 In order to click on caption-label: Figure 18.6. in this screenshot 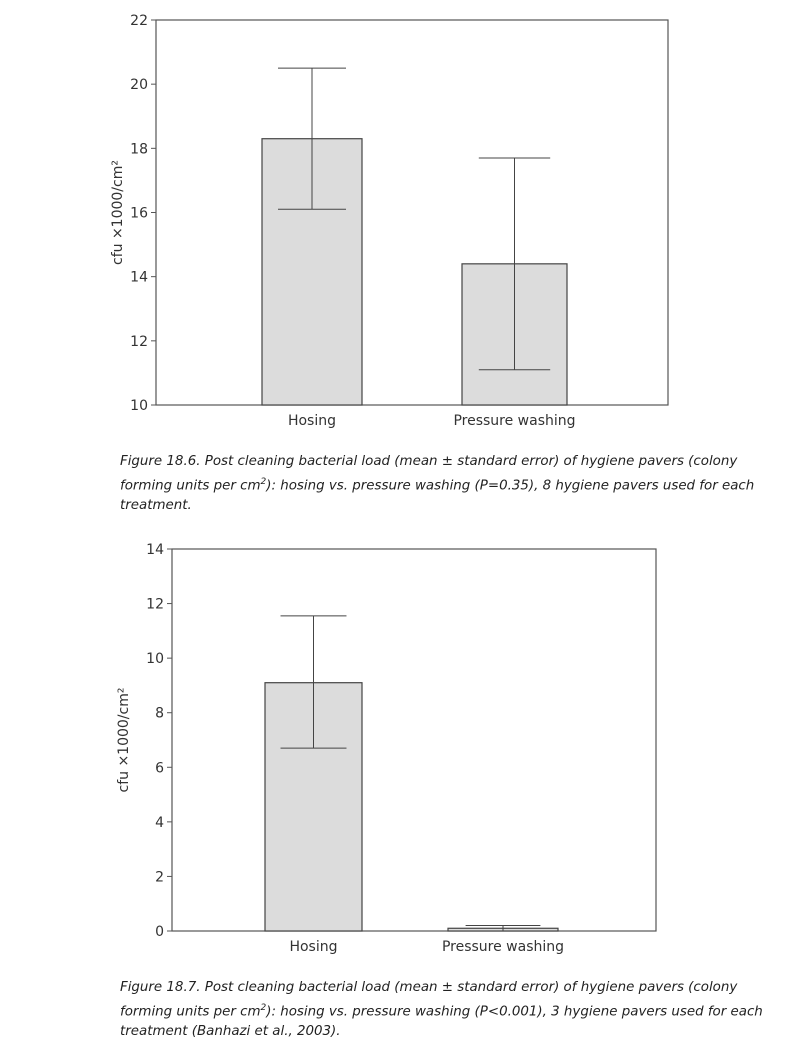, I will do `click(160, 461)`.